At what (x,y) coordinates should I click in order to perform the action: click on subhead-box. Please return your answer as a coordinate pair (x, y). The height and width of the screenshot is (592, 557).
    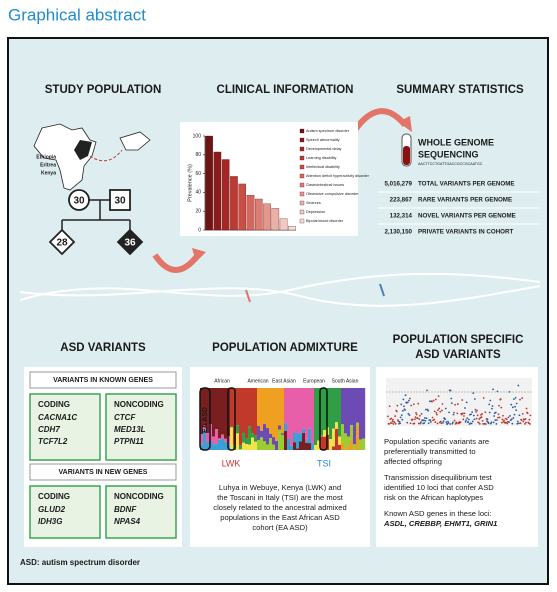
    Looking at the image, I should click on (103, 472).